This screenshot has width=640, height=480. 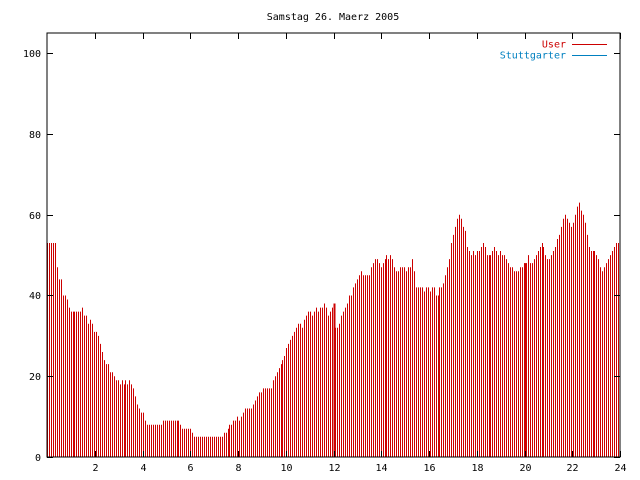 I want to click on x-tick-label: 10, so click(x=286, y=468).